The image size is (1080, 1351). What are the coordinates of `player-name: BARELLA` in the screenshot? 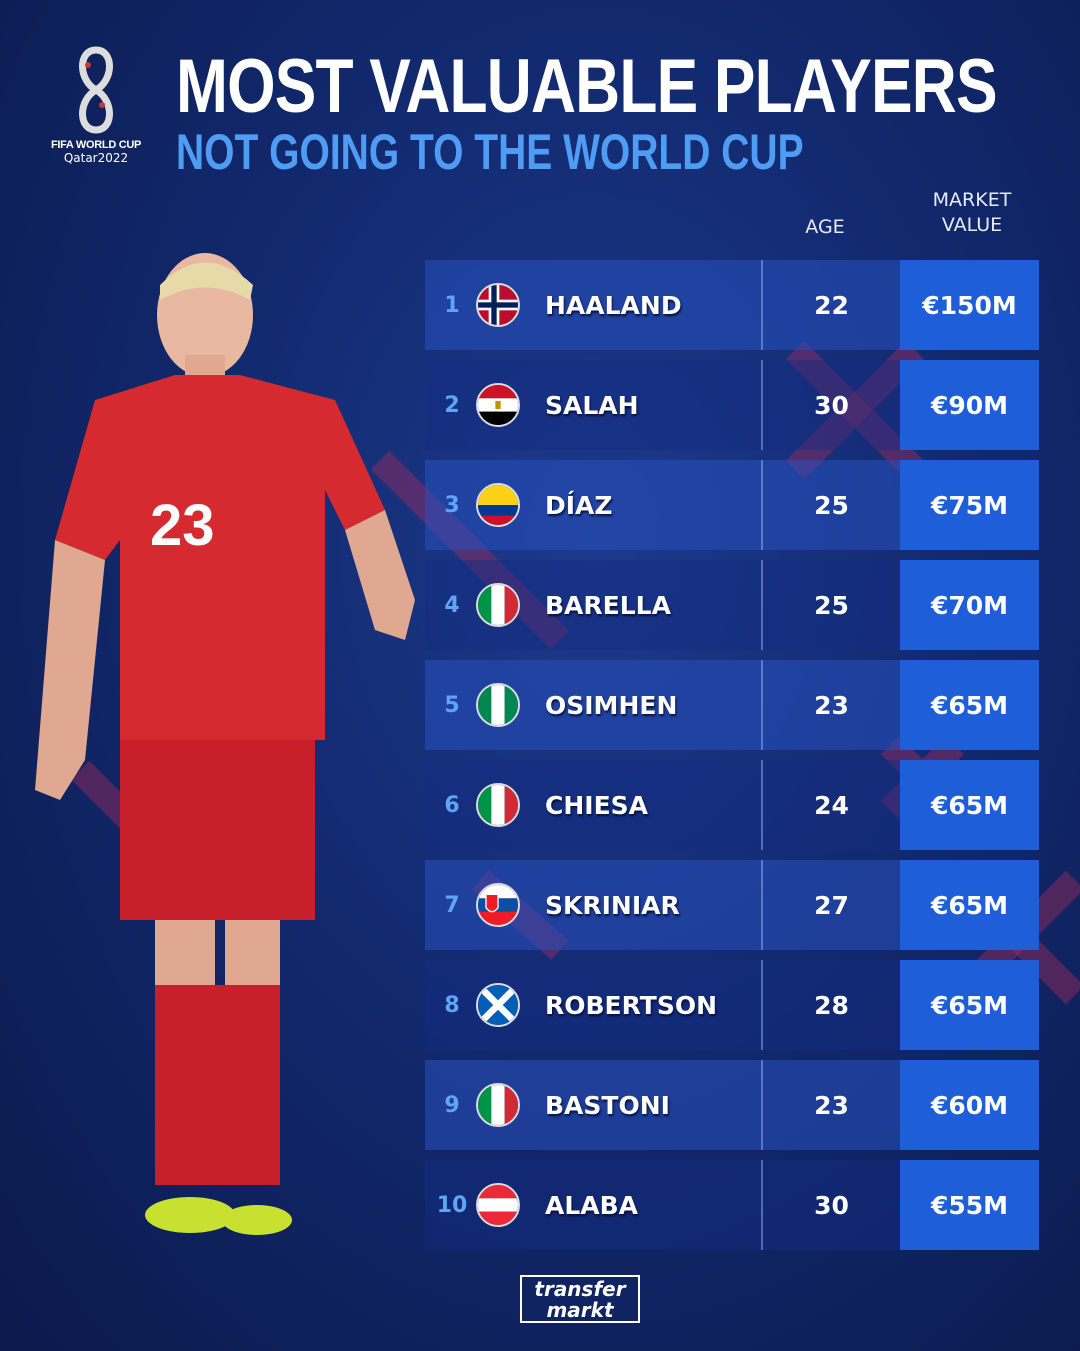 It's located at (608, 605).